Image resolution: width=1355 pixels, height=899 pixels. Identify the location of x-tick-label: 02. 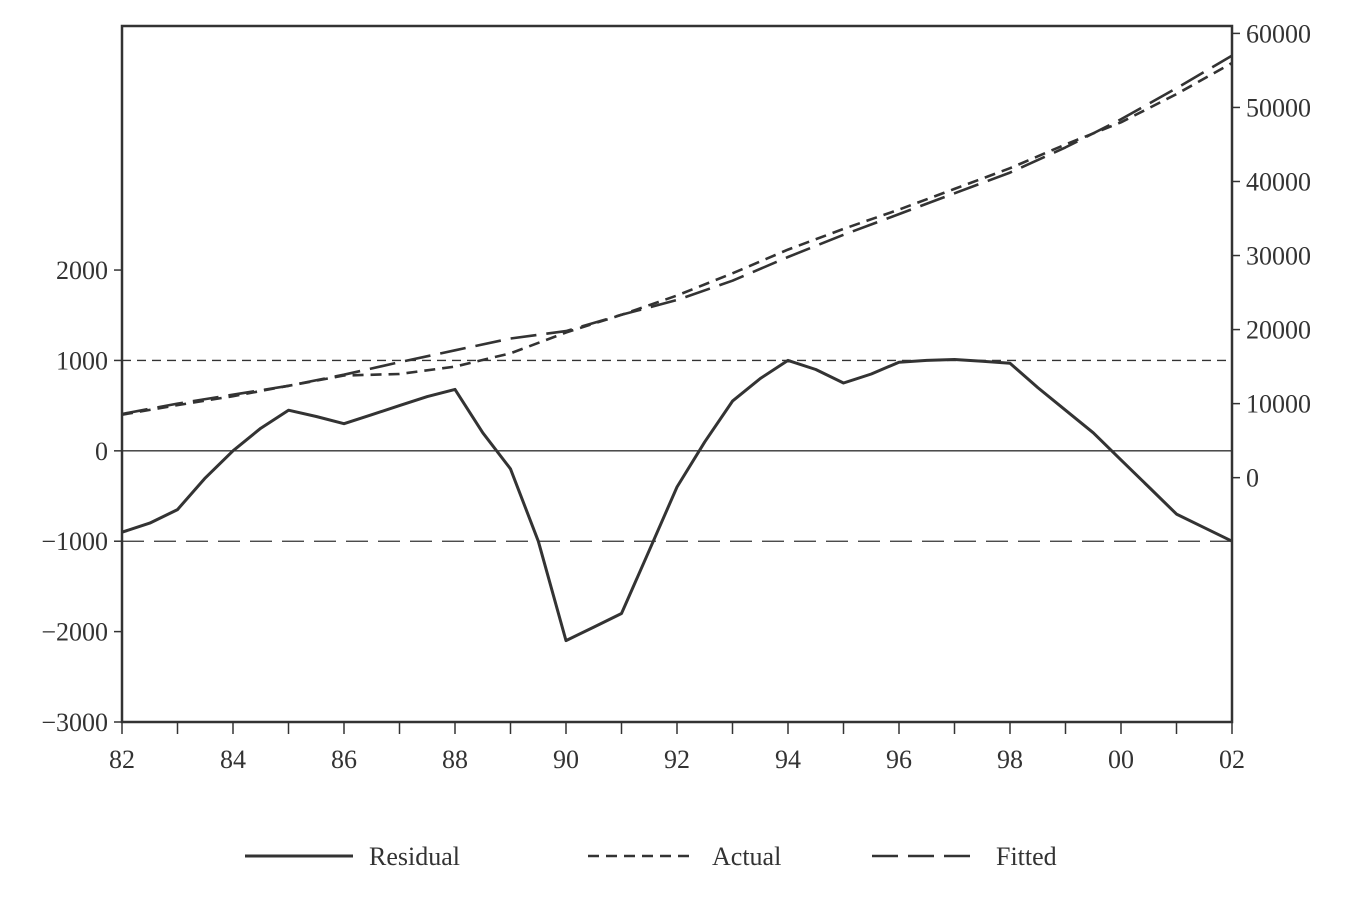
(1232, 759).